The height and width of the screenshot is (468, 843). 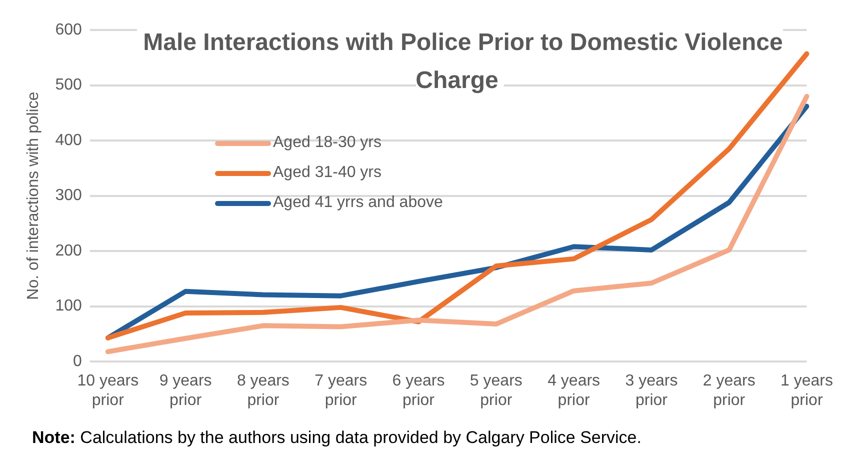 What do you see at coordinates (68, 140) in the screenshot?
I see `y-tick-label: 400` at bounding box center [68, 140].